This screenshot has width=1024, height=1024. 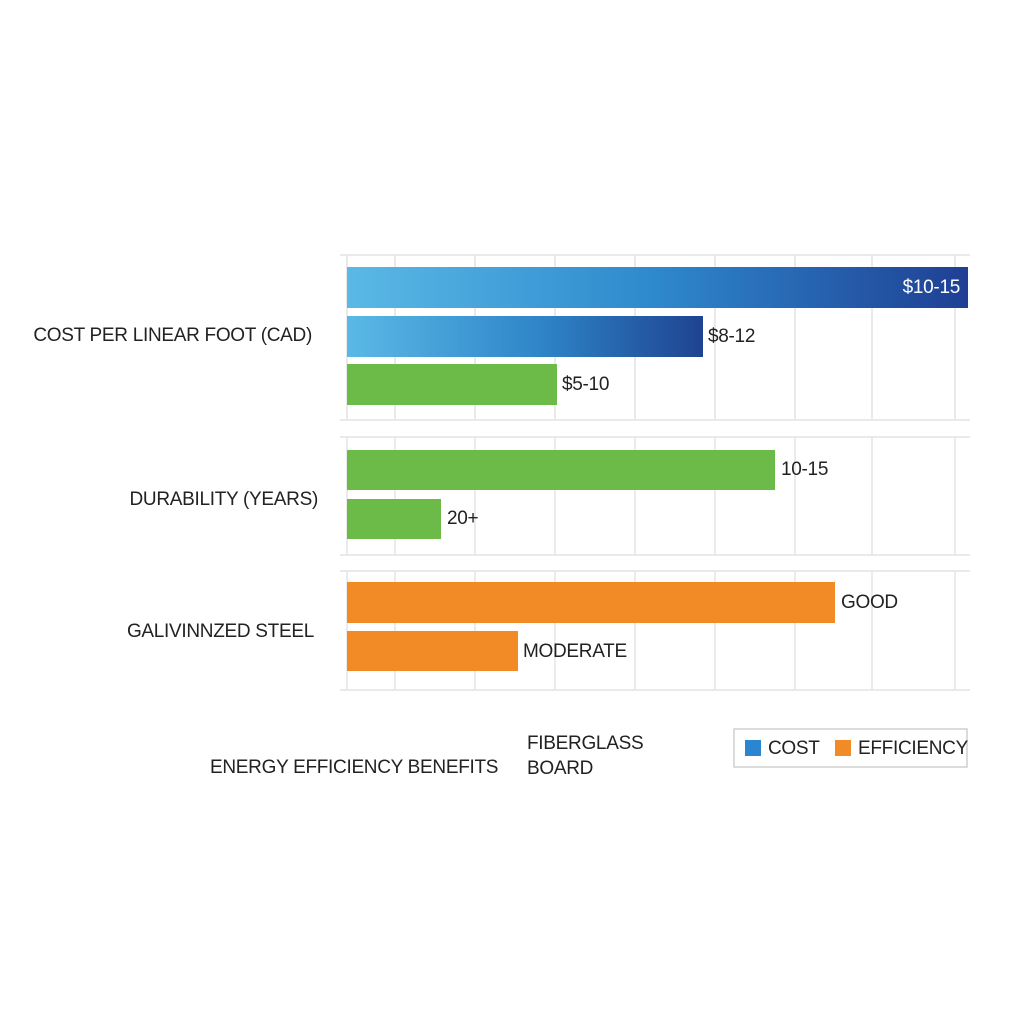 I want to click on legend-label: COST, so click(x=794, y=748).